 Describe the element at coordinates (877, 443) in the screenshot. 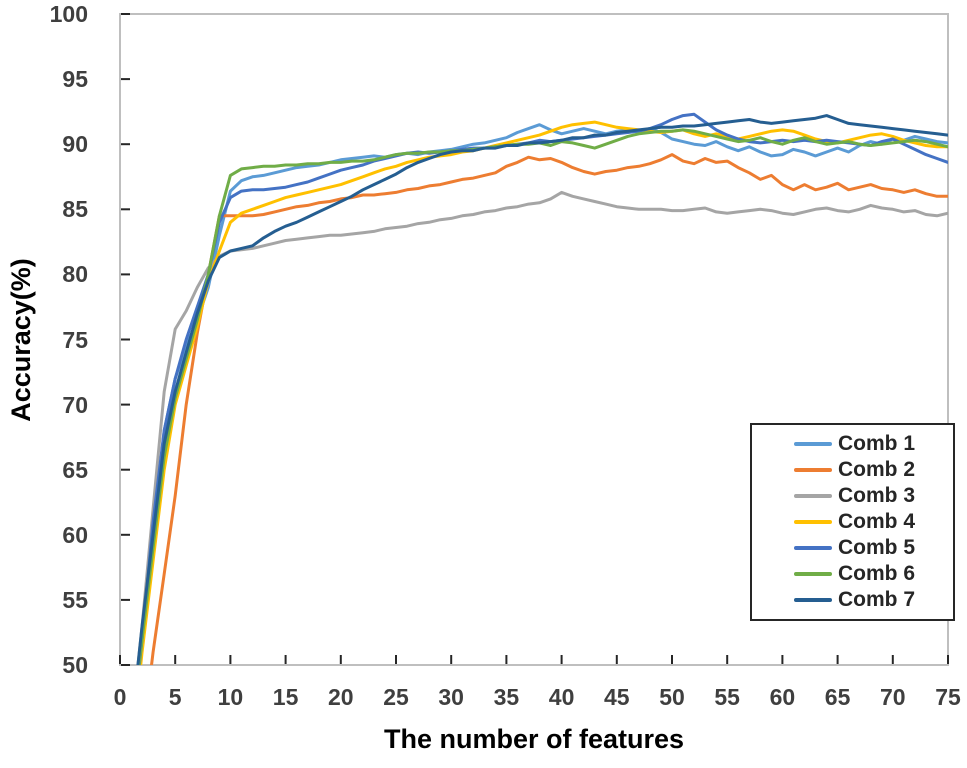

I see `legend-label: Comb 1` at that location.